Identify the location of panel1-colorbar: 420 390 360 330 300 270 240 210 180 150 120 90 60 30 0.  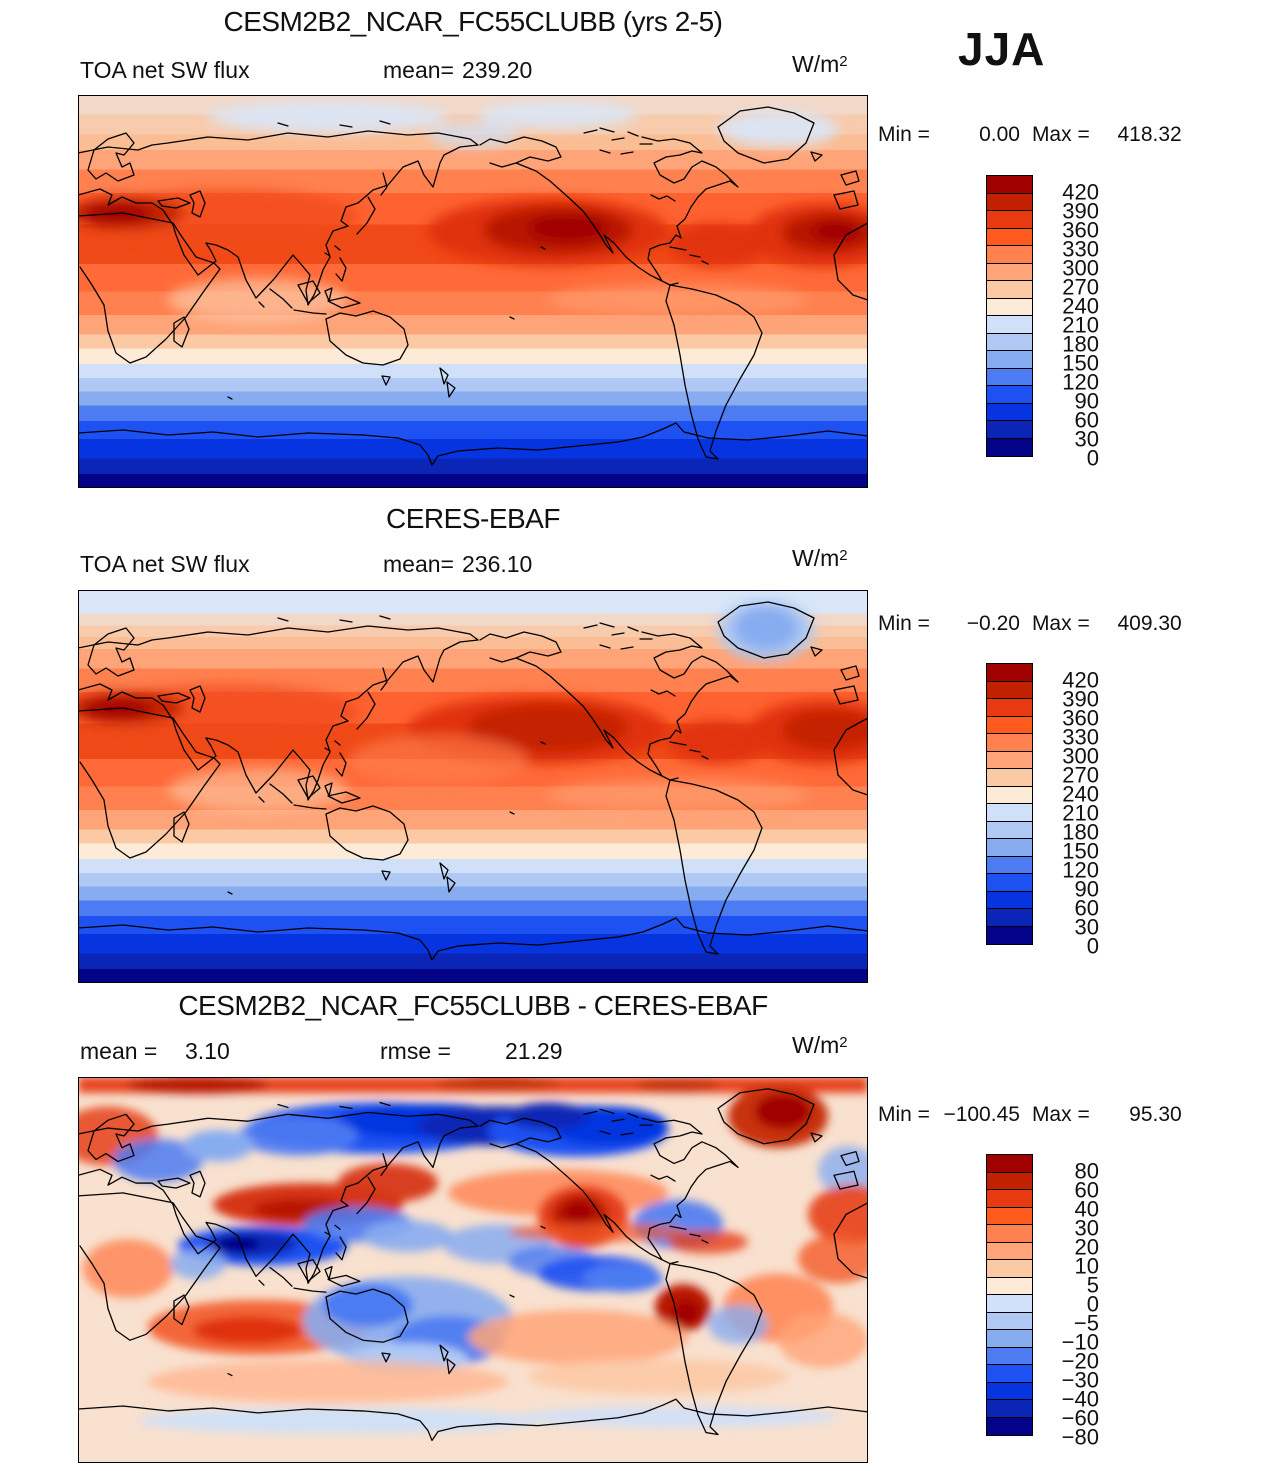
(1042, 327).